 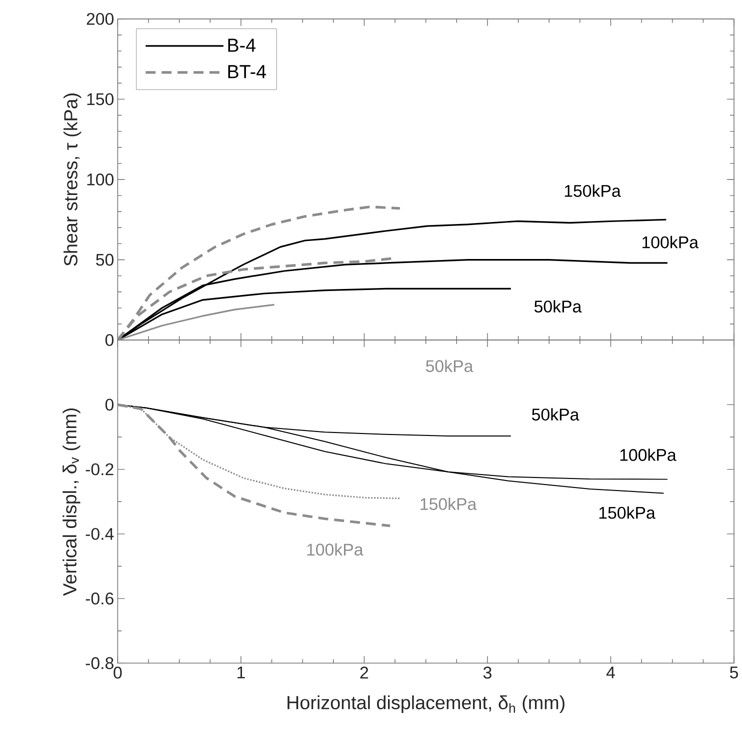 I want to click on x-tick-label: 2, so click(x=364, y=672).